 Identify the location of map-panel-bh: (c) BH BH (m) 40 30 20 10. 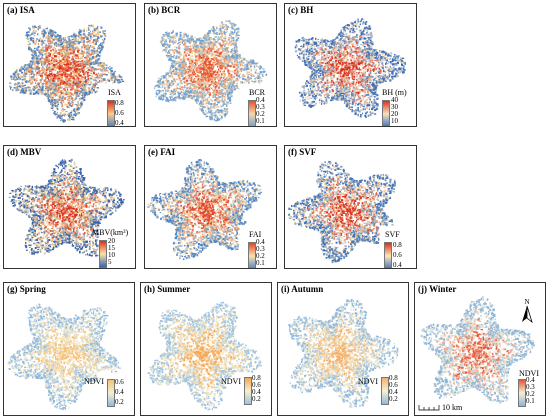
(350, 65).